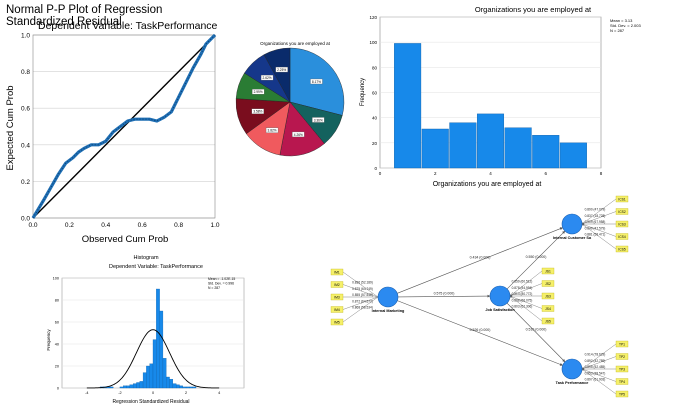 The height and width of the screenshot is (409, 680). Describe the element at coordinates (362, 295) in the screenshot. I see `loading-label: 0.855 (57.548)` at that location.